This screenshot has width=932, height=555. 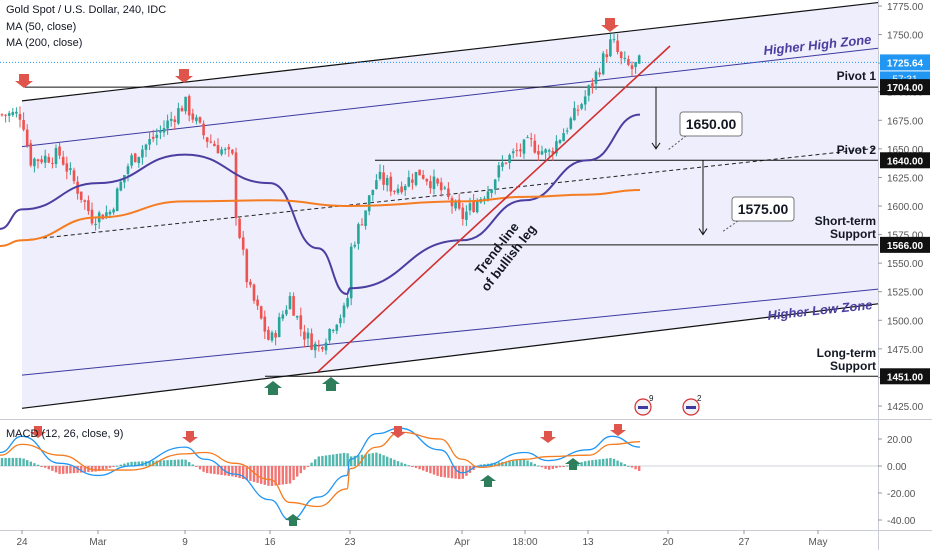 I want to click on time-tick-label: 9, so click(x=185, y=542).